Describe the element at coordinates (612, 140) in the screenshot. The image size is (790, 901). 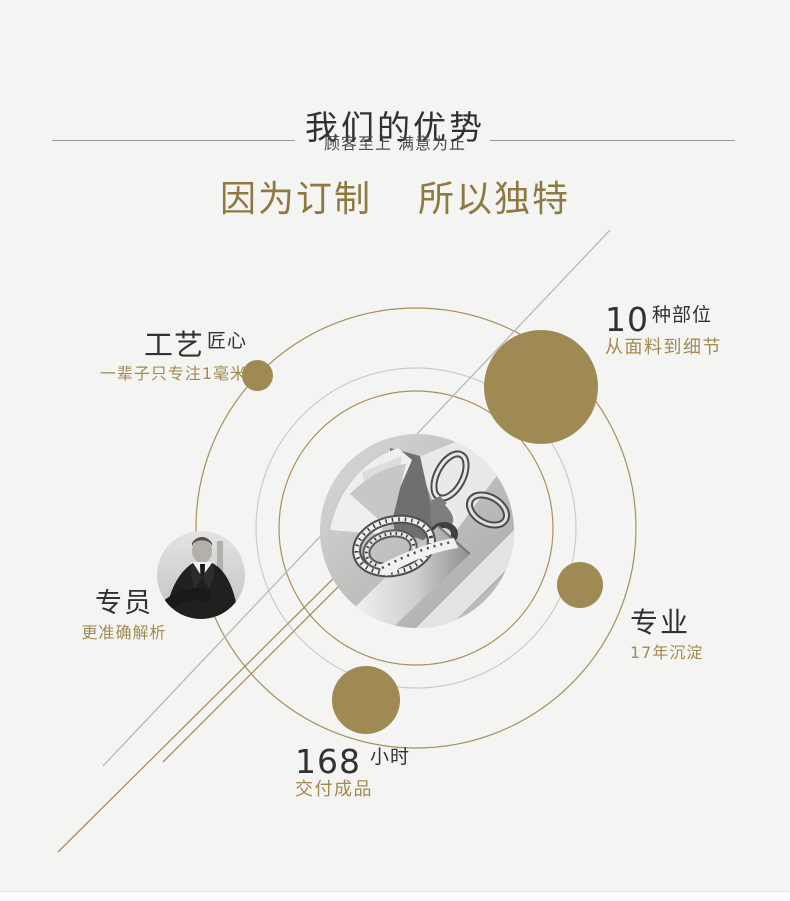
I see `divider-line-right` at that location.